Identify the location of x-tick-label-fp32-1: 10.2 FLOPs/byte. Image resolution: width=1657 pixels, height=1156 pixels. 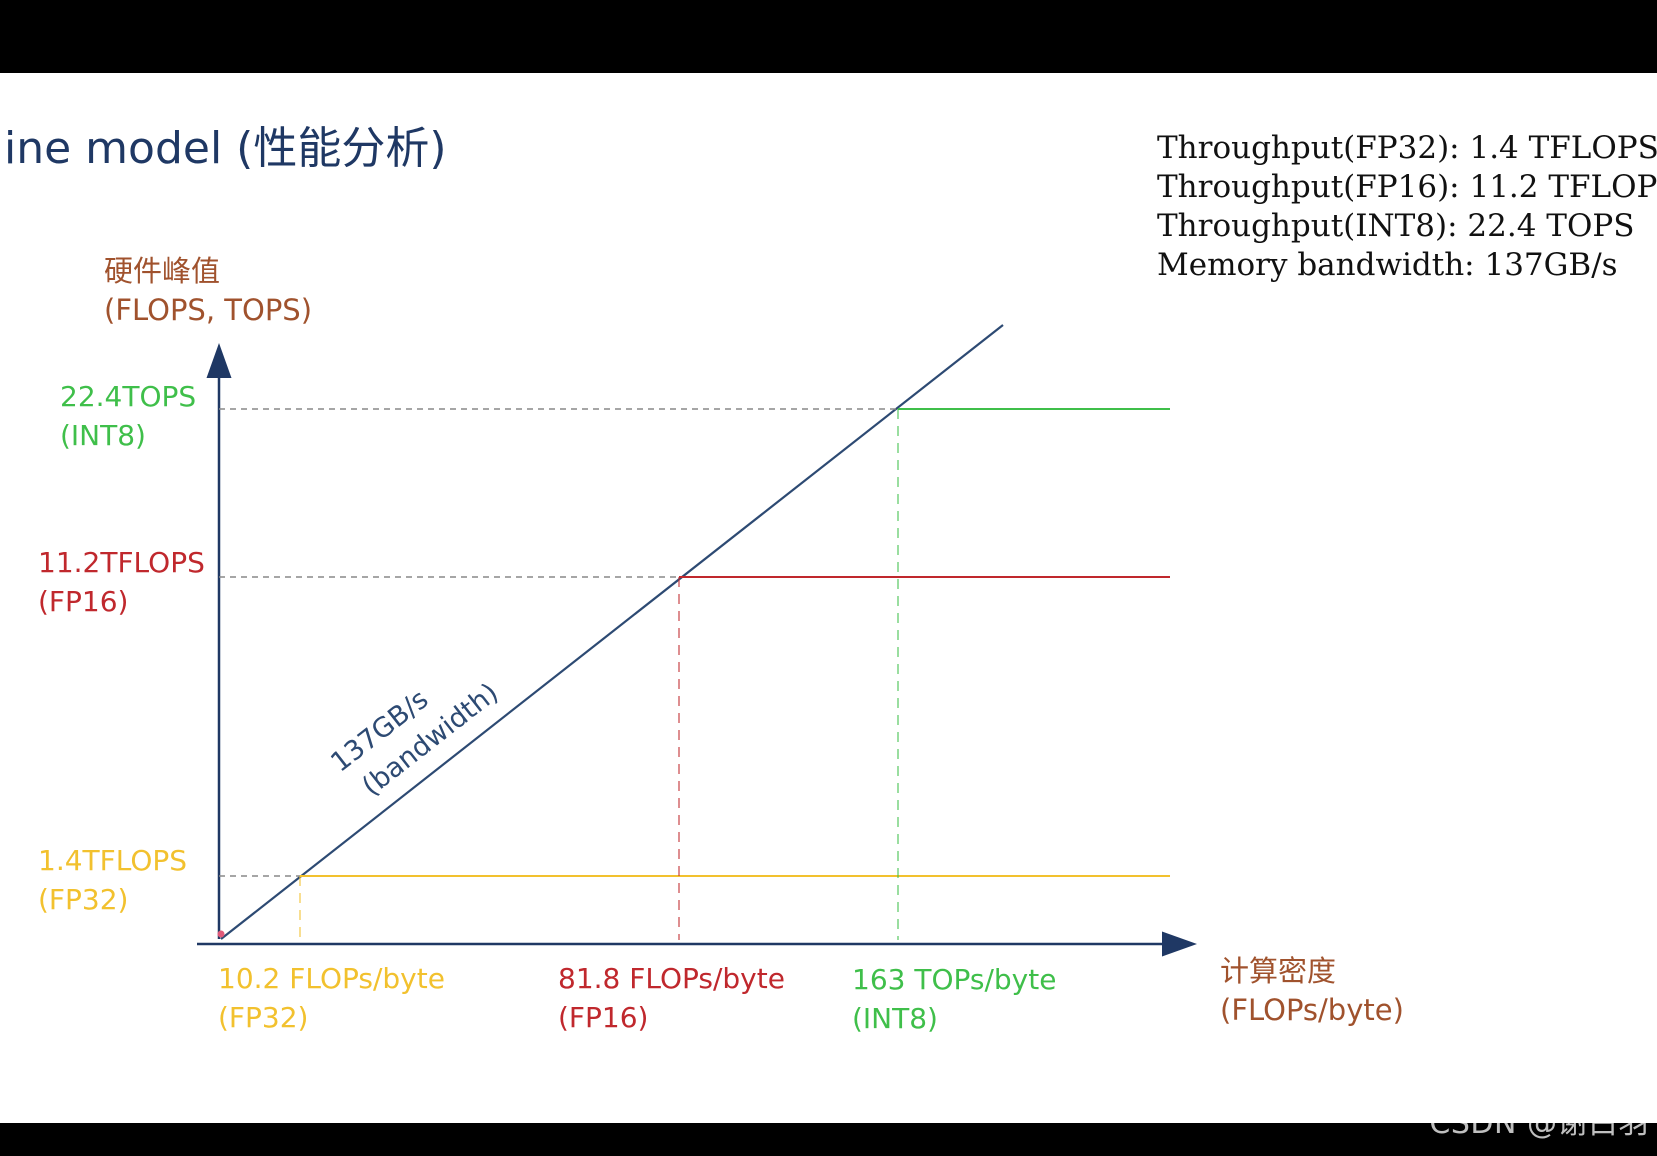
(331, 978).